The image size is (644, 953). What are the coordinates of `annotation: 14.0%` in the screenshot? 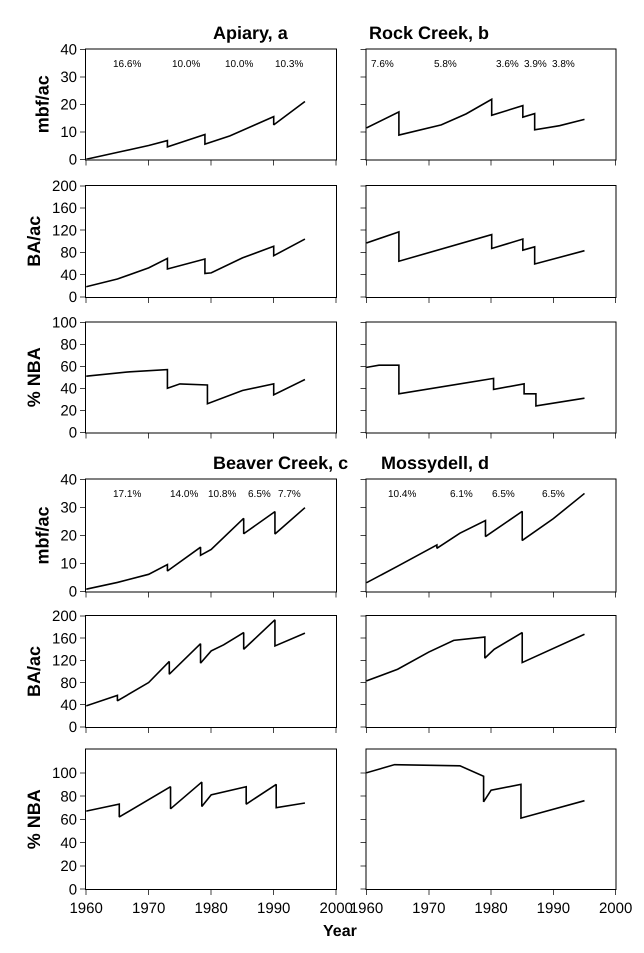 It's located at (184, 494).